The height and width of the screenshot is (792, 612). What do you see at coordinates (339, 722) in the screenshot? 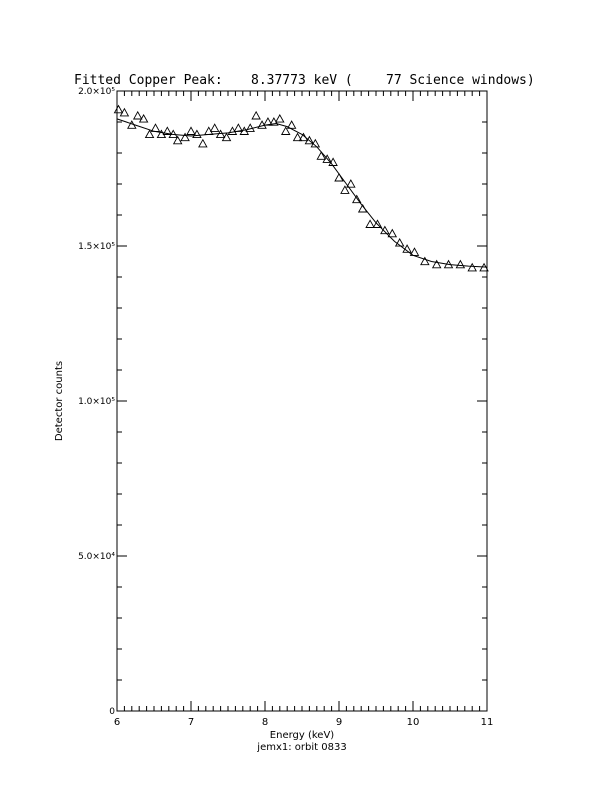
I see `x-tick-label: 9` at bounding box center [339, 722].